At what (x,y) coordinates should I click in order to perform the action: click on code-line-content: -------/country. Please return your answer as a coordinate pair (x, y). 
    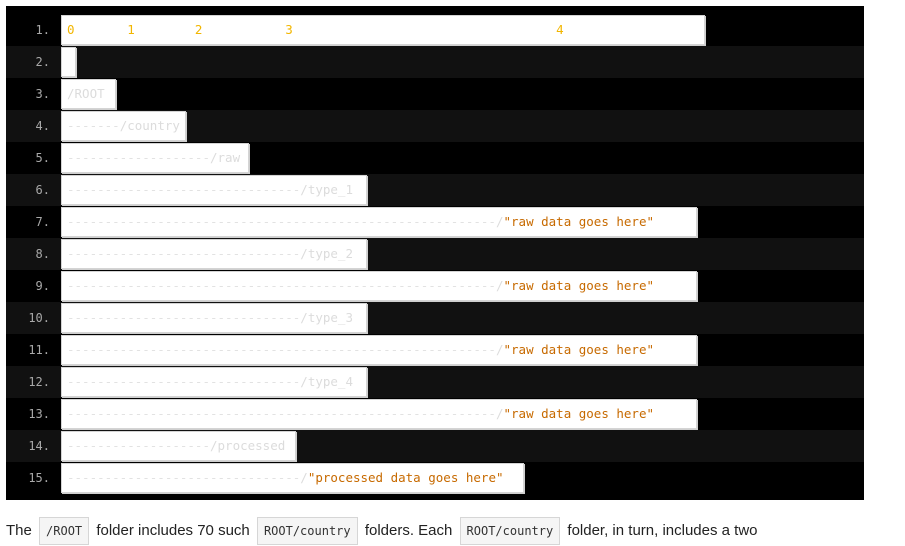
    Looking at the image, I should click on (123, 126).